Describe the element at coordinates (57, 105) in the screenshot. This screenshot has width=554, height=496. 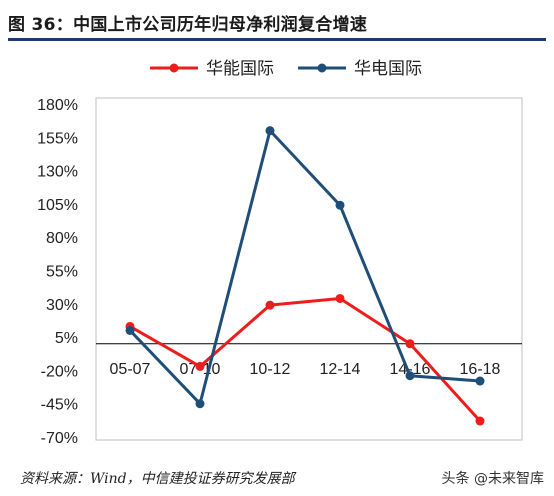
I see `y-tick-label: 180%` at that location.